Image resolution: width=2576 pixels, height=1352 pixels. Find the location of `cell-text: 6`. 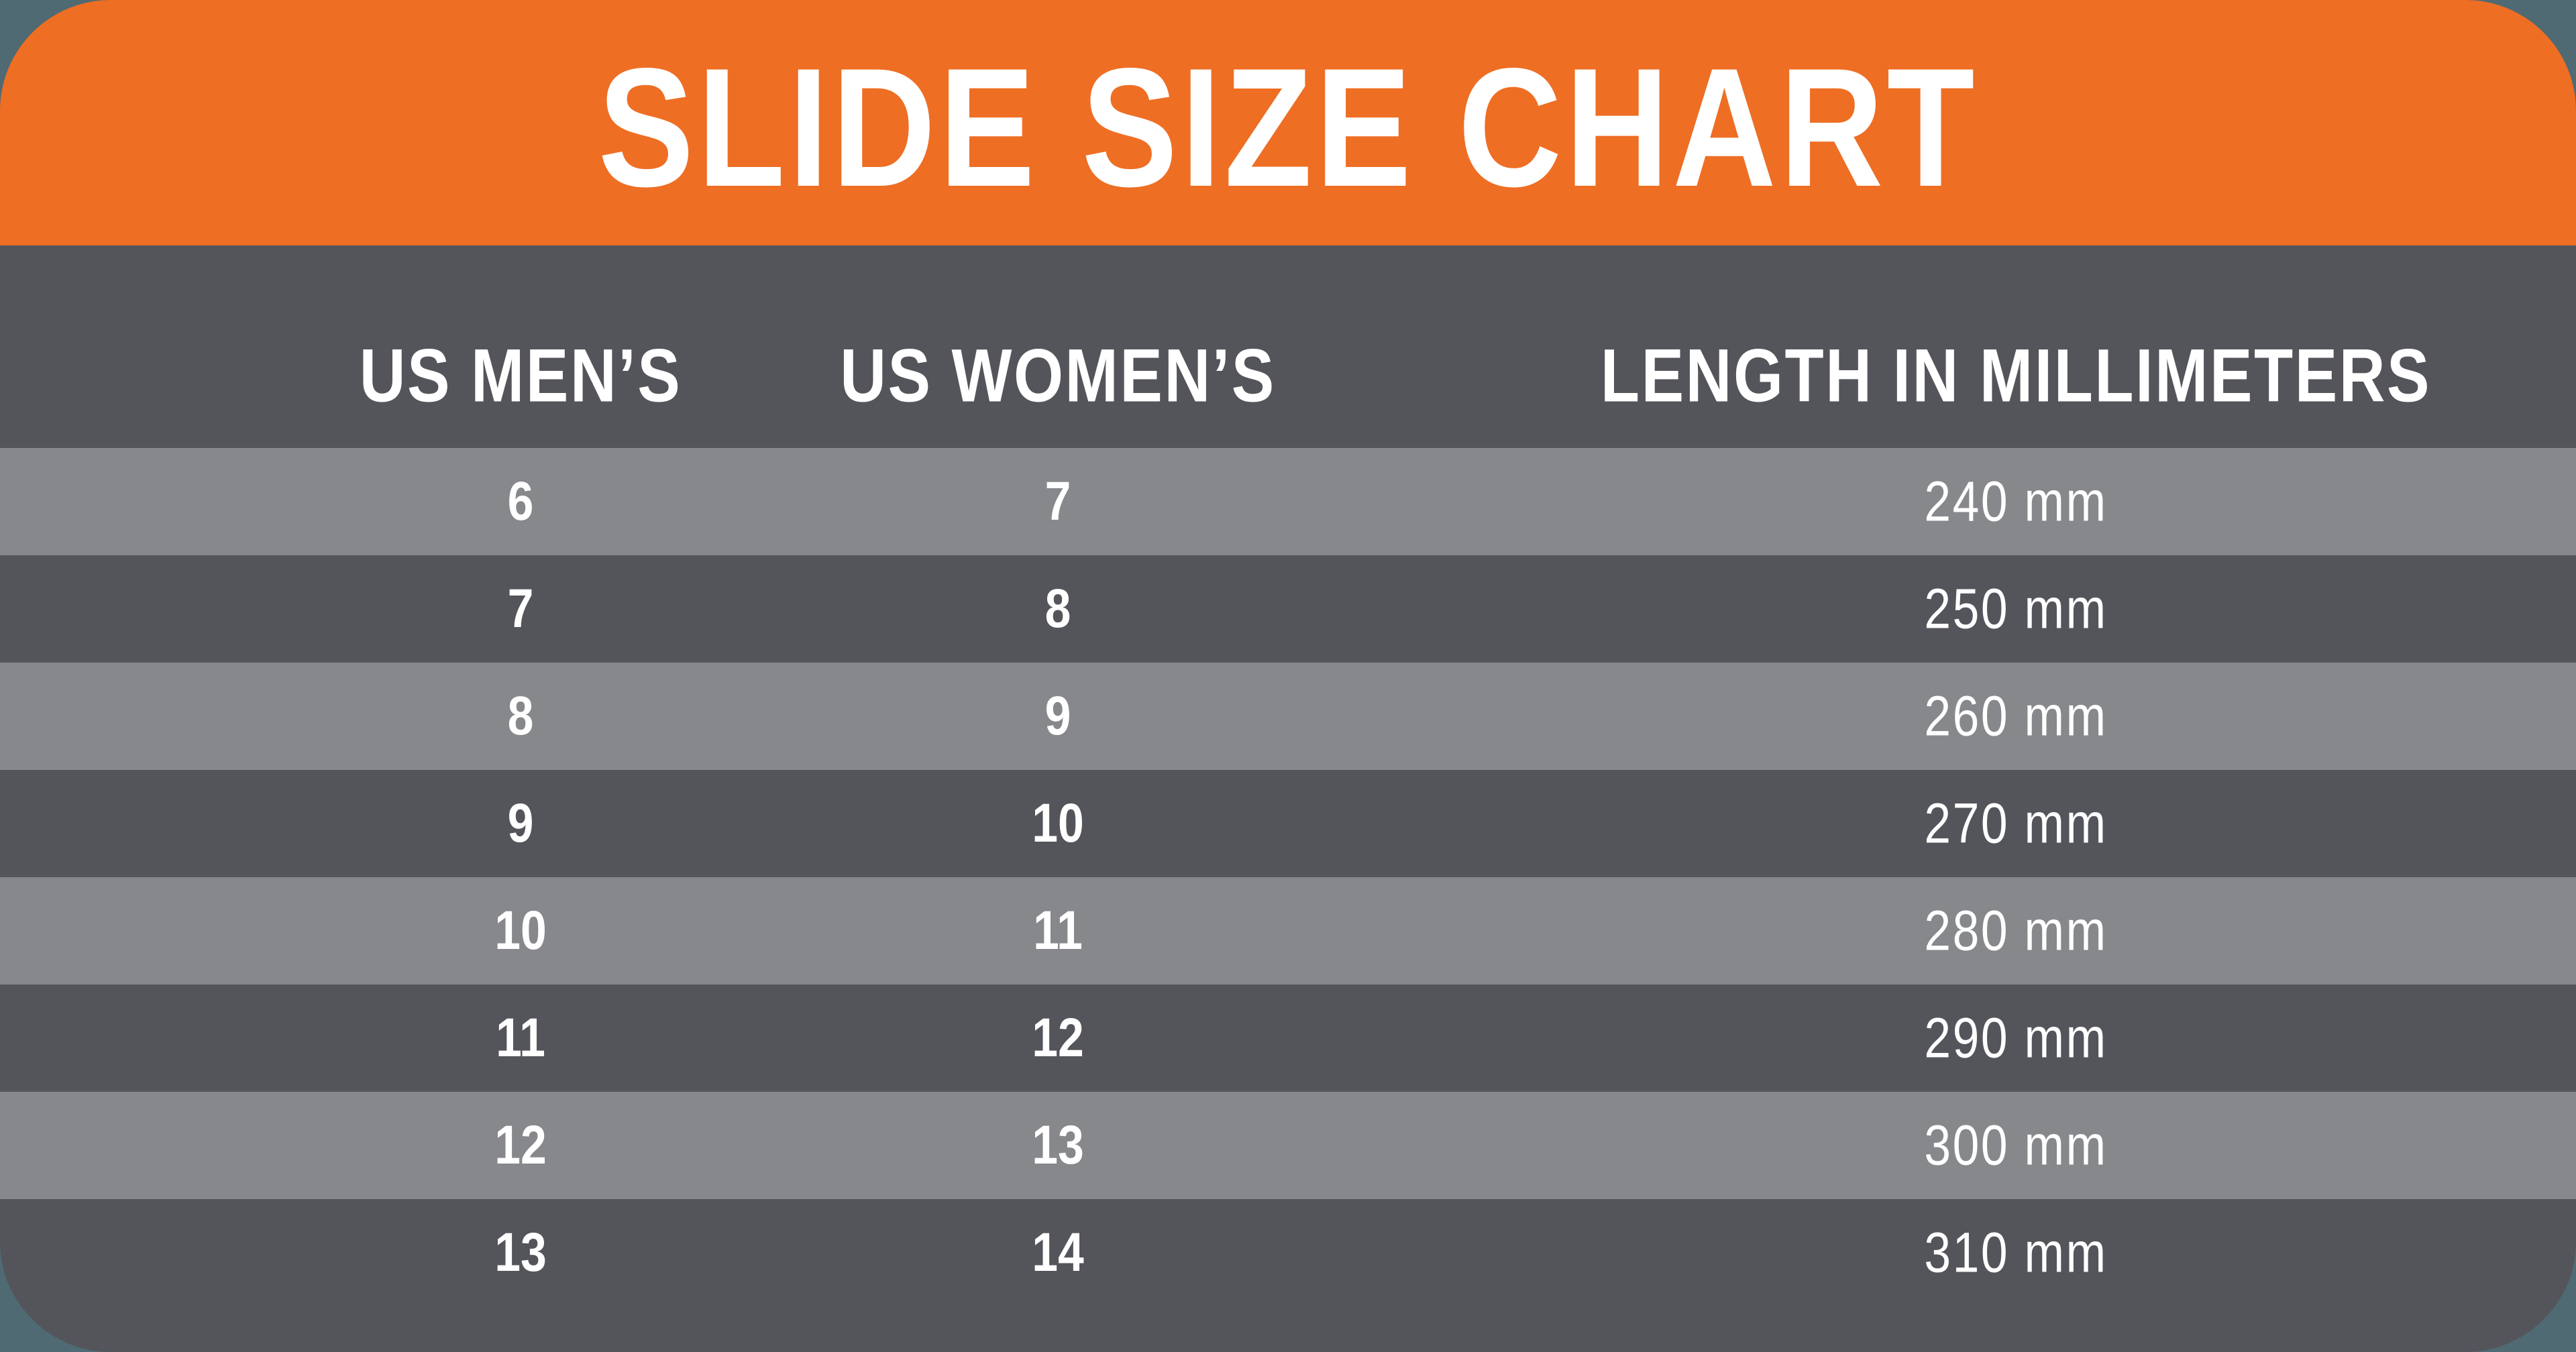

cell-text: 6 is located at coordinates (520, 501).